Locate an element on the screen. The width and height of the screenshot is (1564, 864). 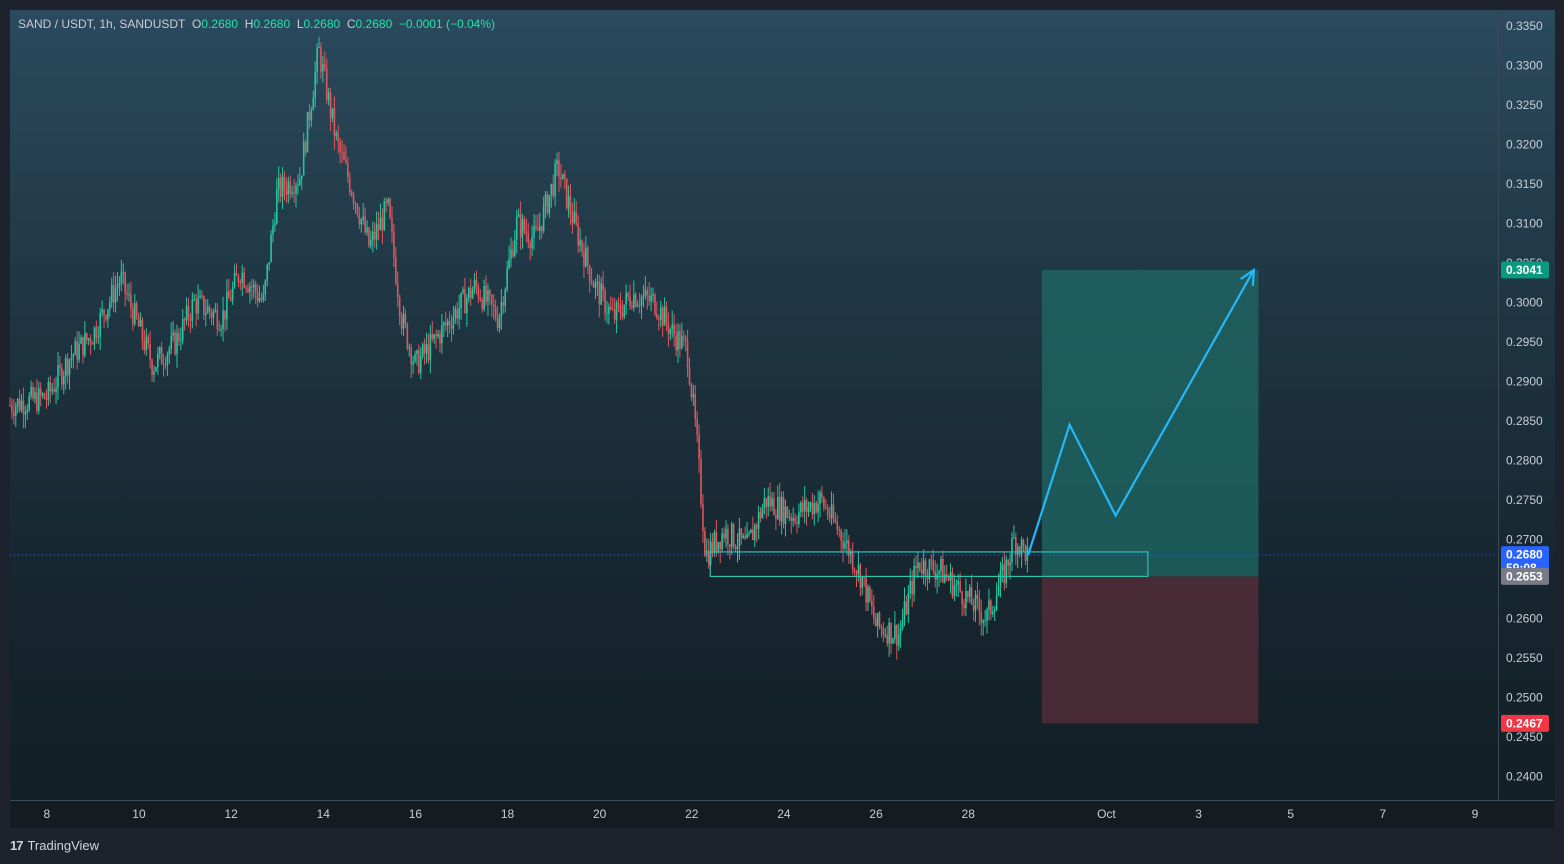
price-tick-label: 0.2900 is located at coordinates (1524, 381).